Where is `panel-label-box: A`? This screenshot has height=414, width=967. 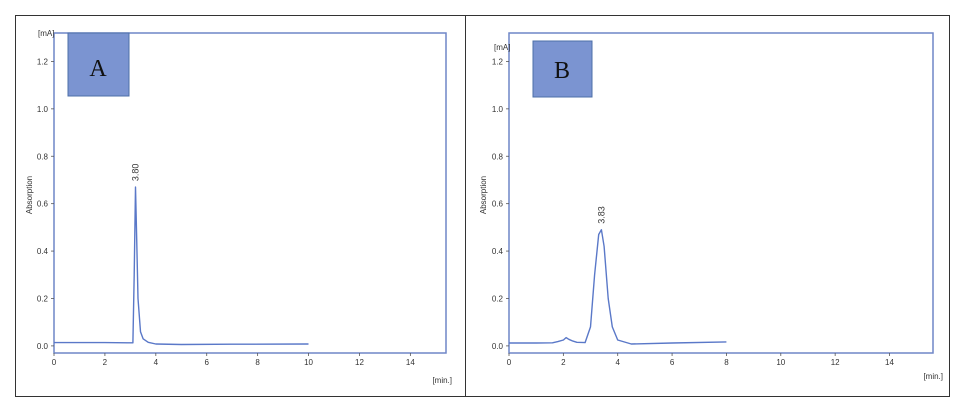 panel-label-box: A is located at coordinates (98, 64).